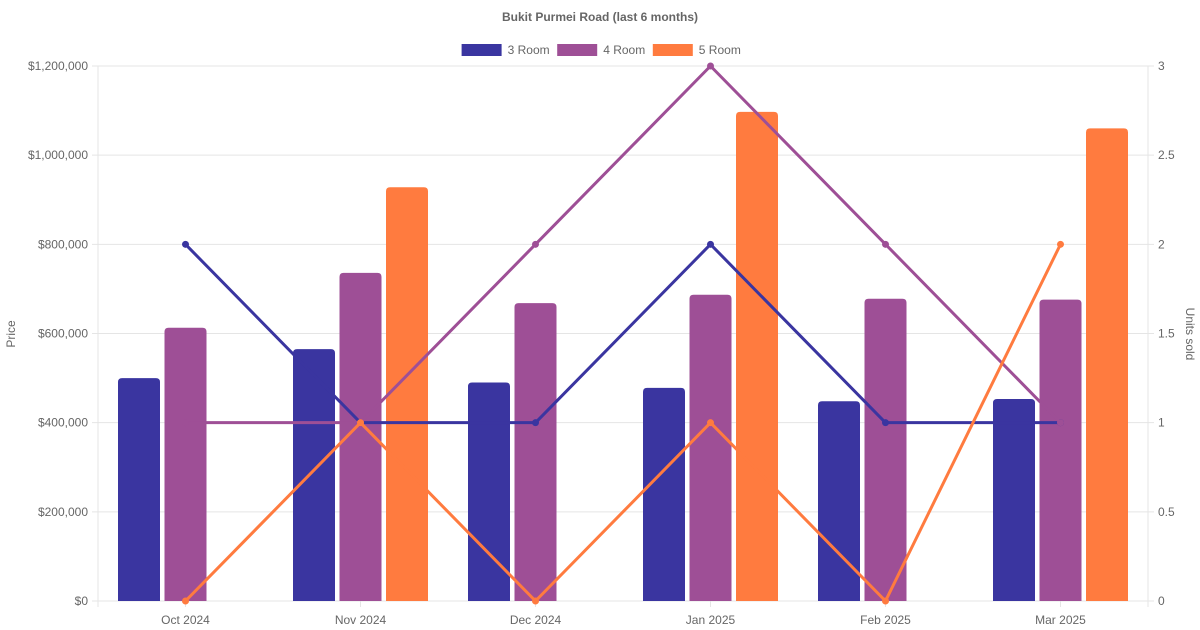  Describe the element at coordinates (1161, 244) in the screenshot. I see `y2-tick-label: 2` at that location.